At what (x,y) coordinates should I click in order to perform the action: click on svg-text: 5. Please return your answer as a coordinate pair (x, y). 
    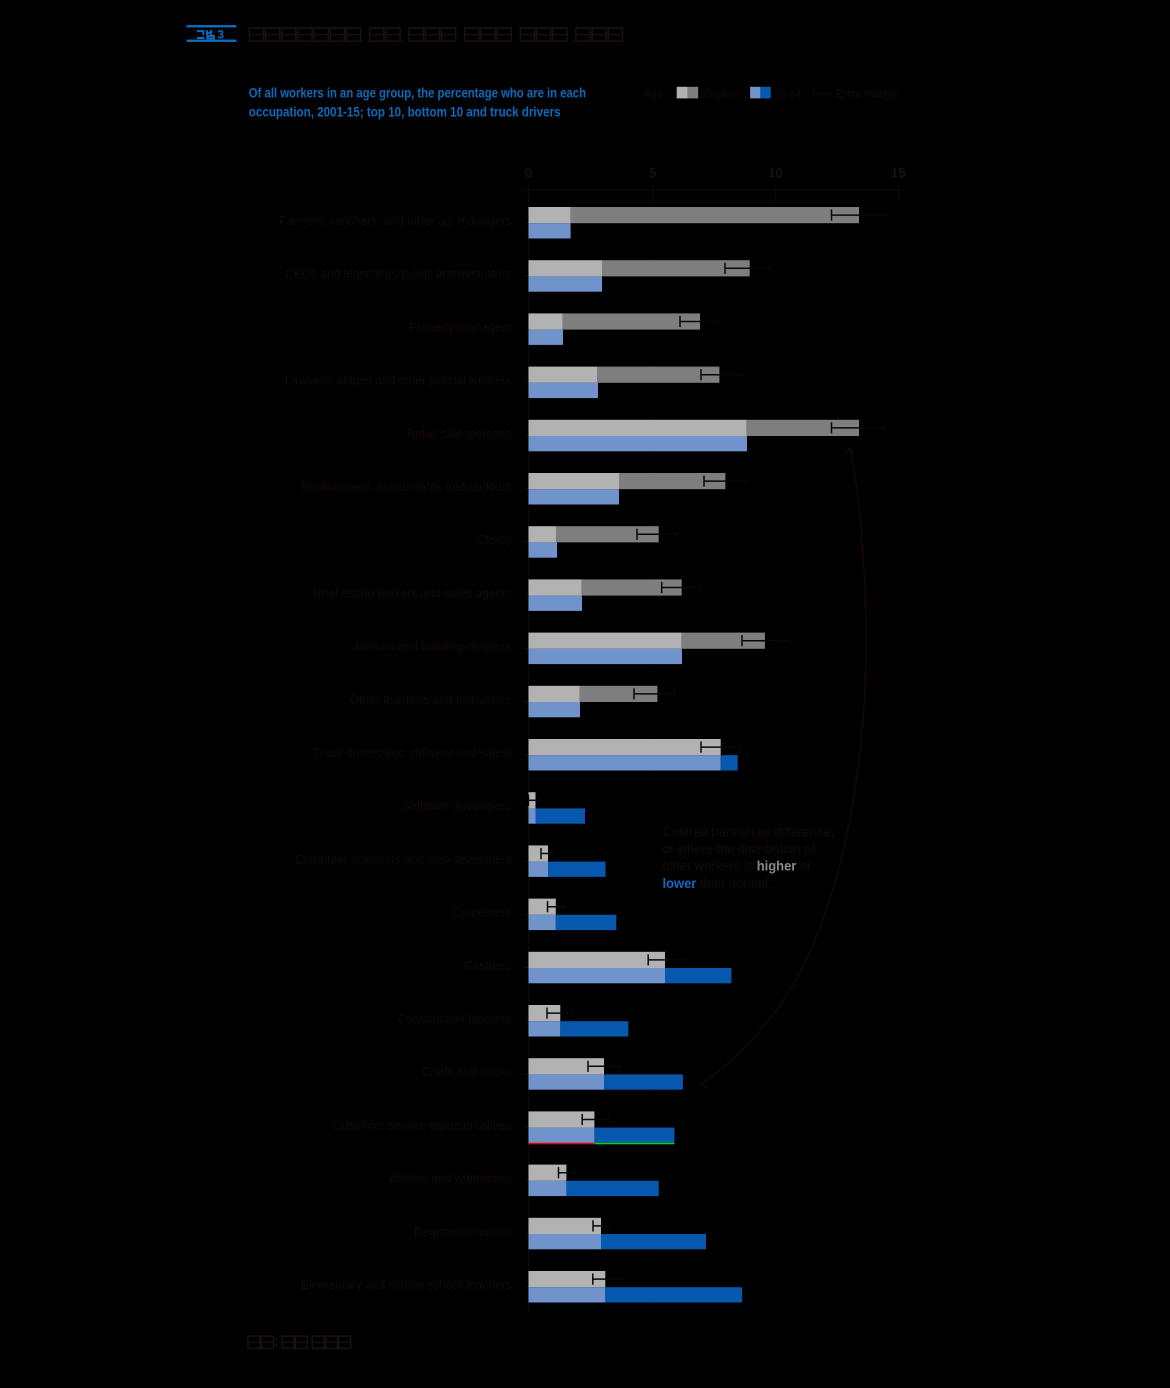
    Looking at the image, I should click on (653, 173).